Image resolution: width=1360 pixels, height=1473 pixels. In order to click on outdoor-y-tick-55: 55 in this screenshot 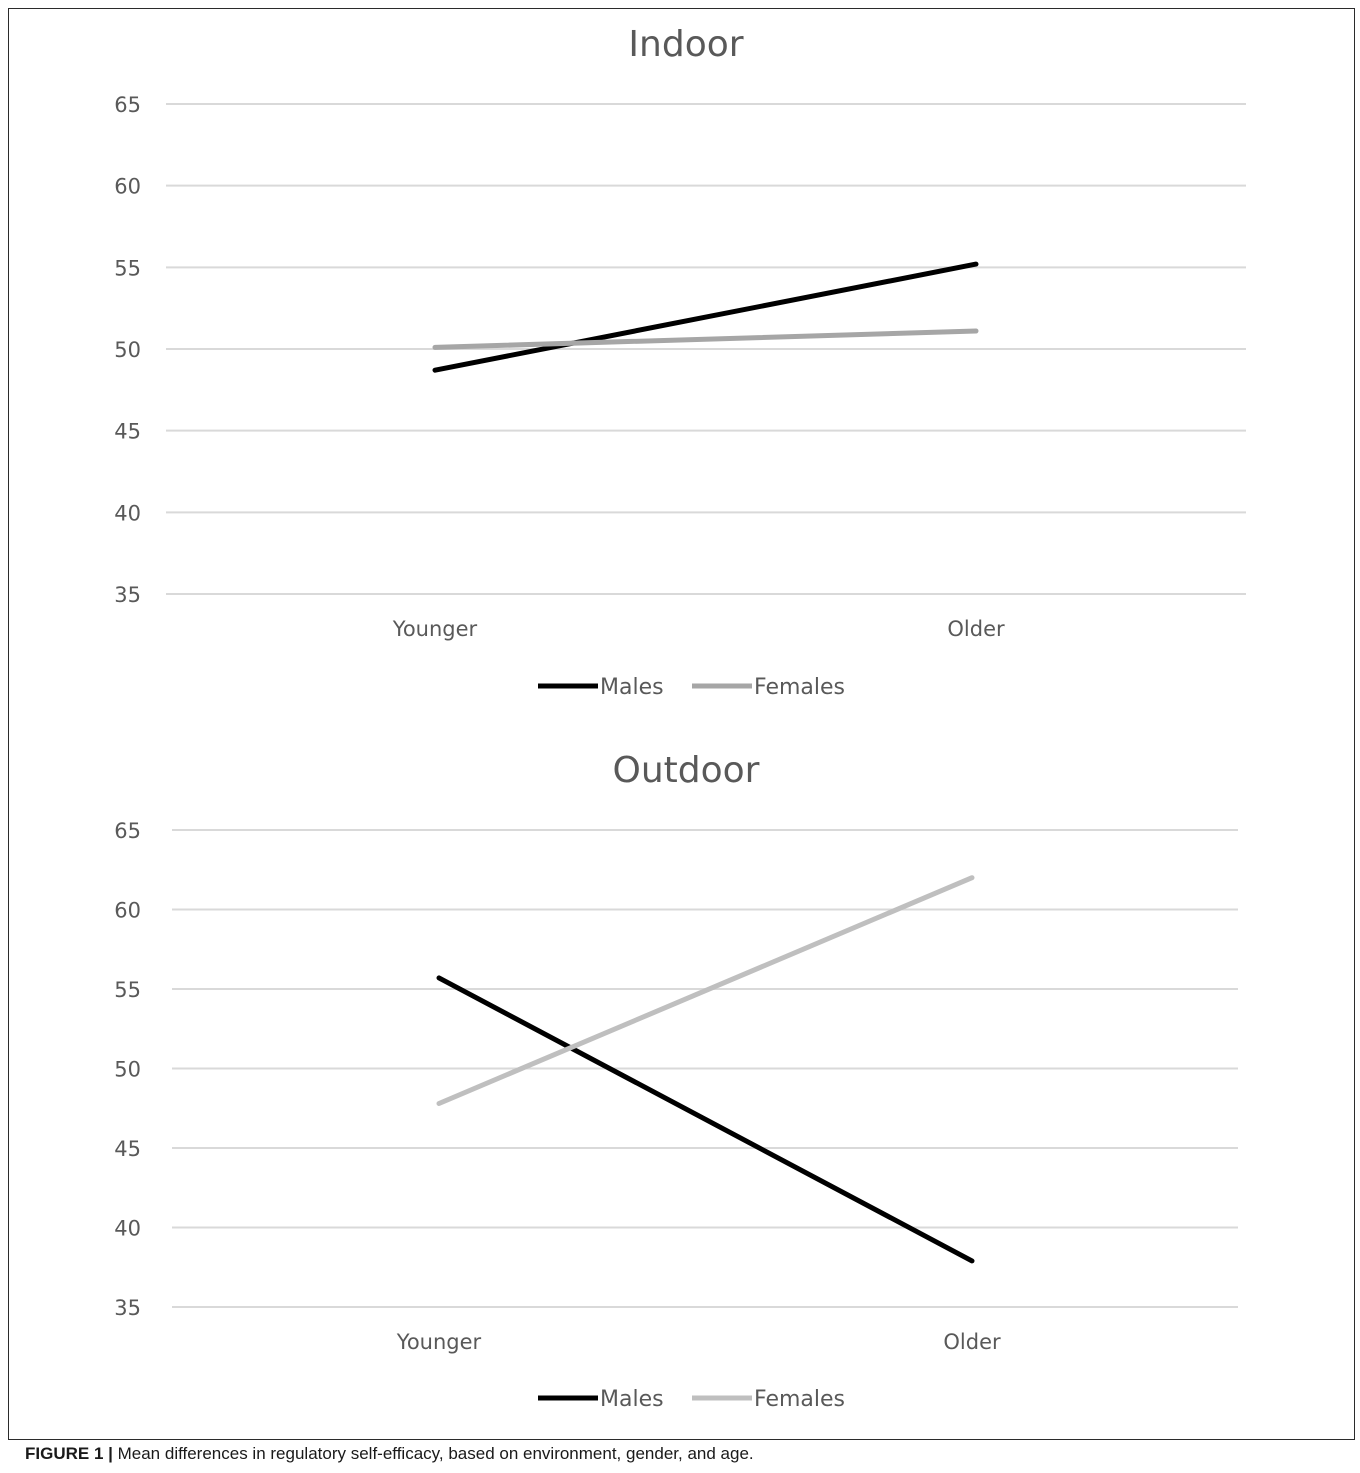, I will do `click(127, 990)`.